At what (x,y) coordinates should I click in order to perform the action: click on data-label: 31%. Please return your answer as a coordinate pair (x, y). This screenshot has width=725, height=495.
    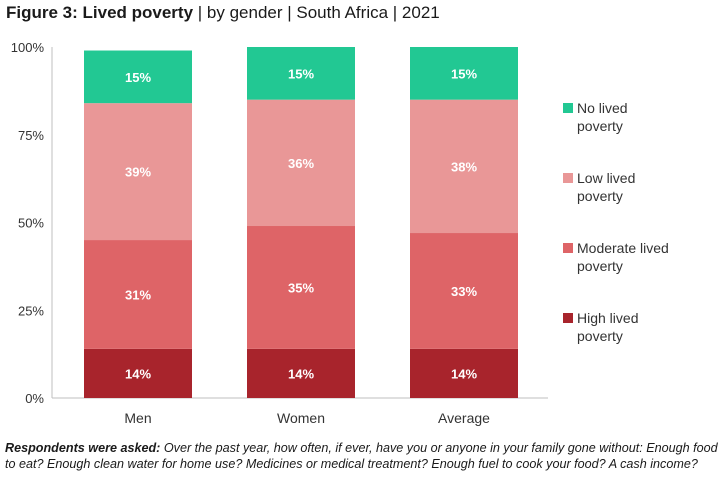
    Looking at the image, I should click on (138, 294).